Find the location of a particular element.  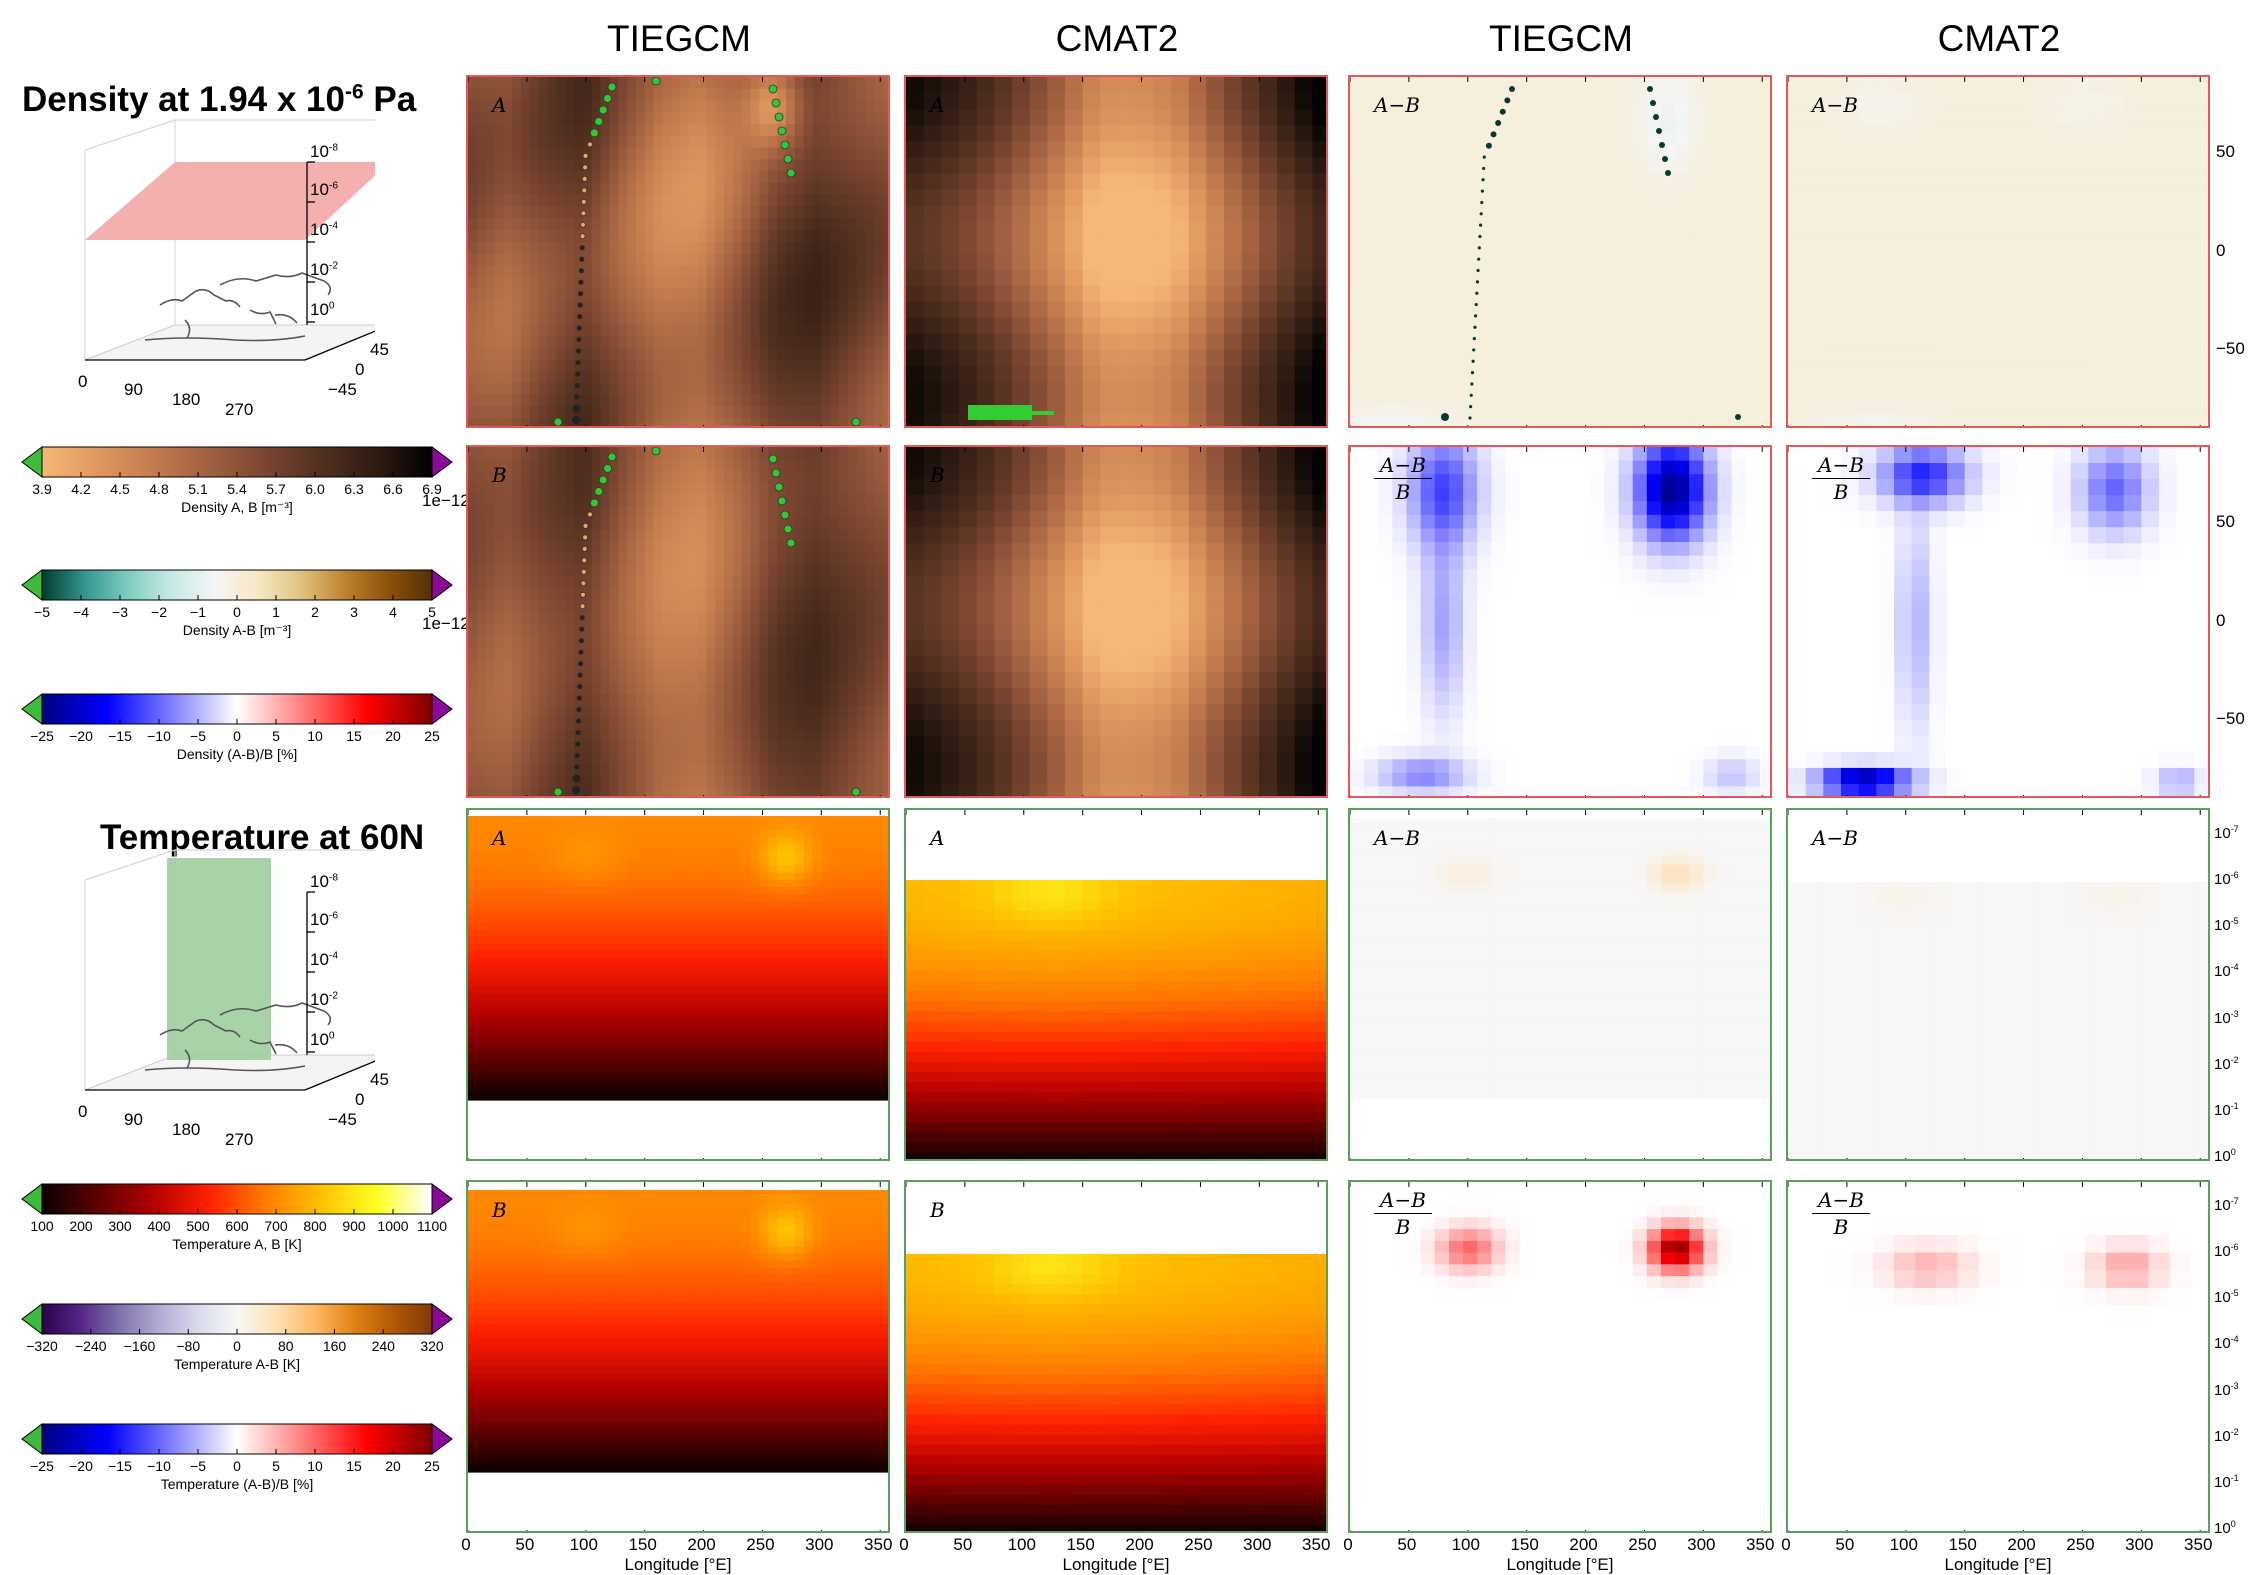

colorbar-0-tick-4: 5.1 is located at coordinates (197, 489).